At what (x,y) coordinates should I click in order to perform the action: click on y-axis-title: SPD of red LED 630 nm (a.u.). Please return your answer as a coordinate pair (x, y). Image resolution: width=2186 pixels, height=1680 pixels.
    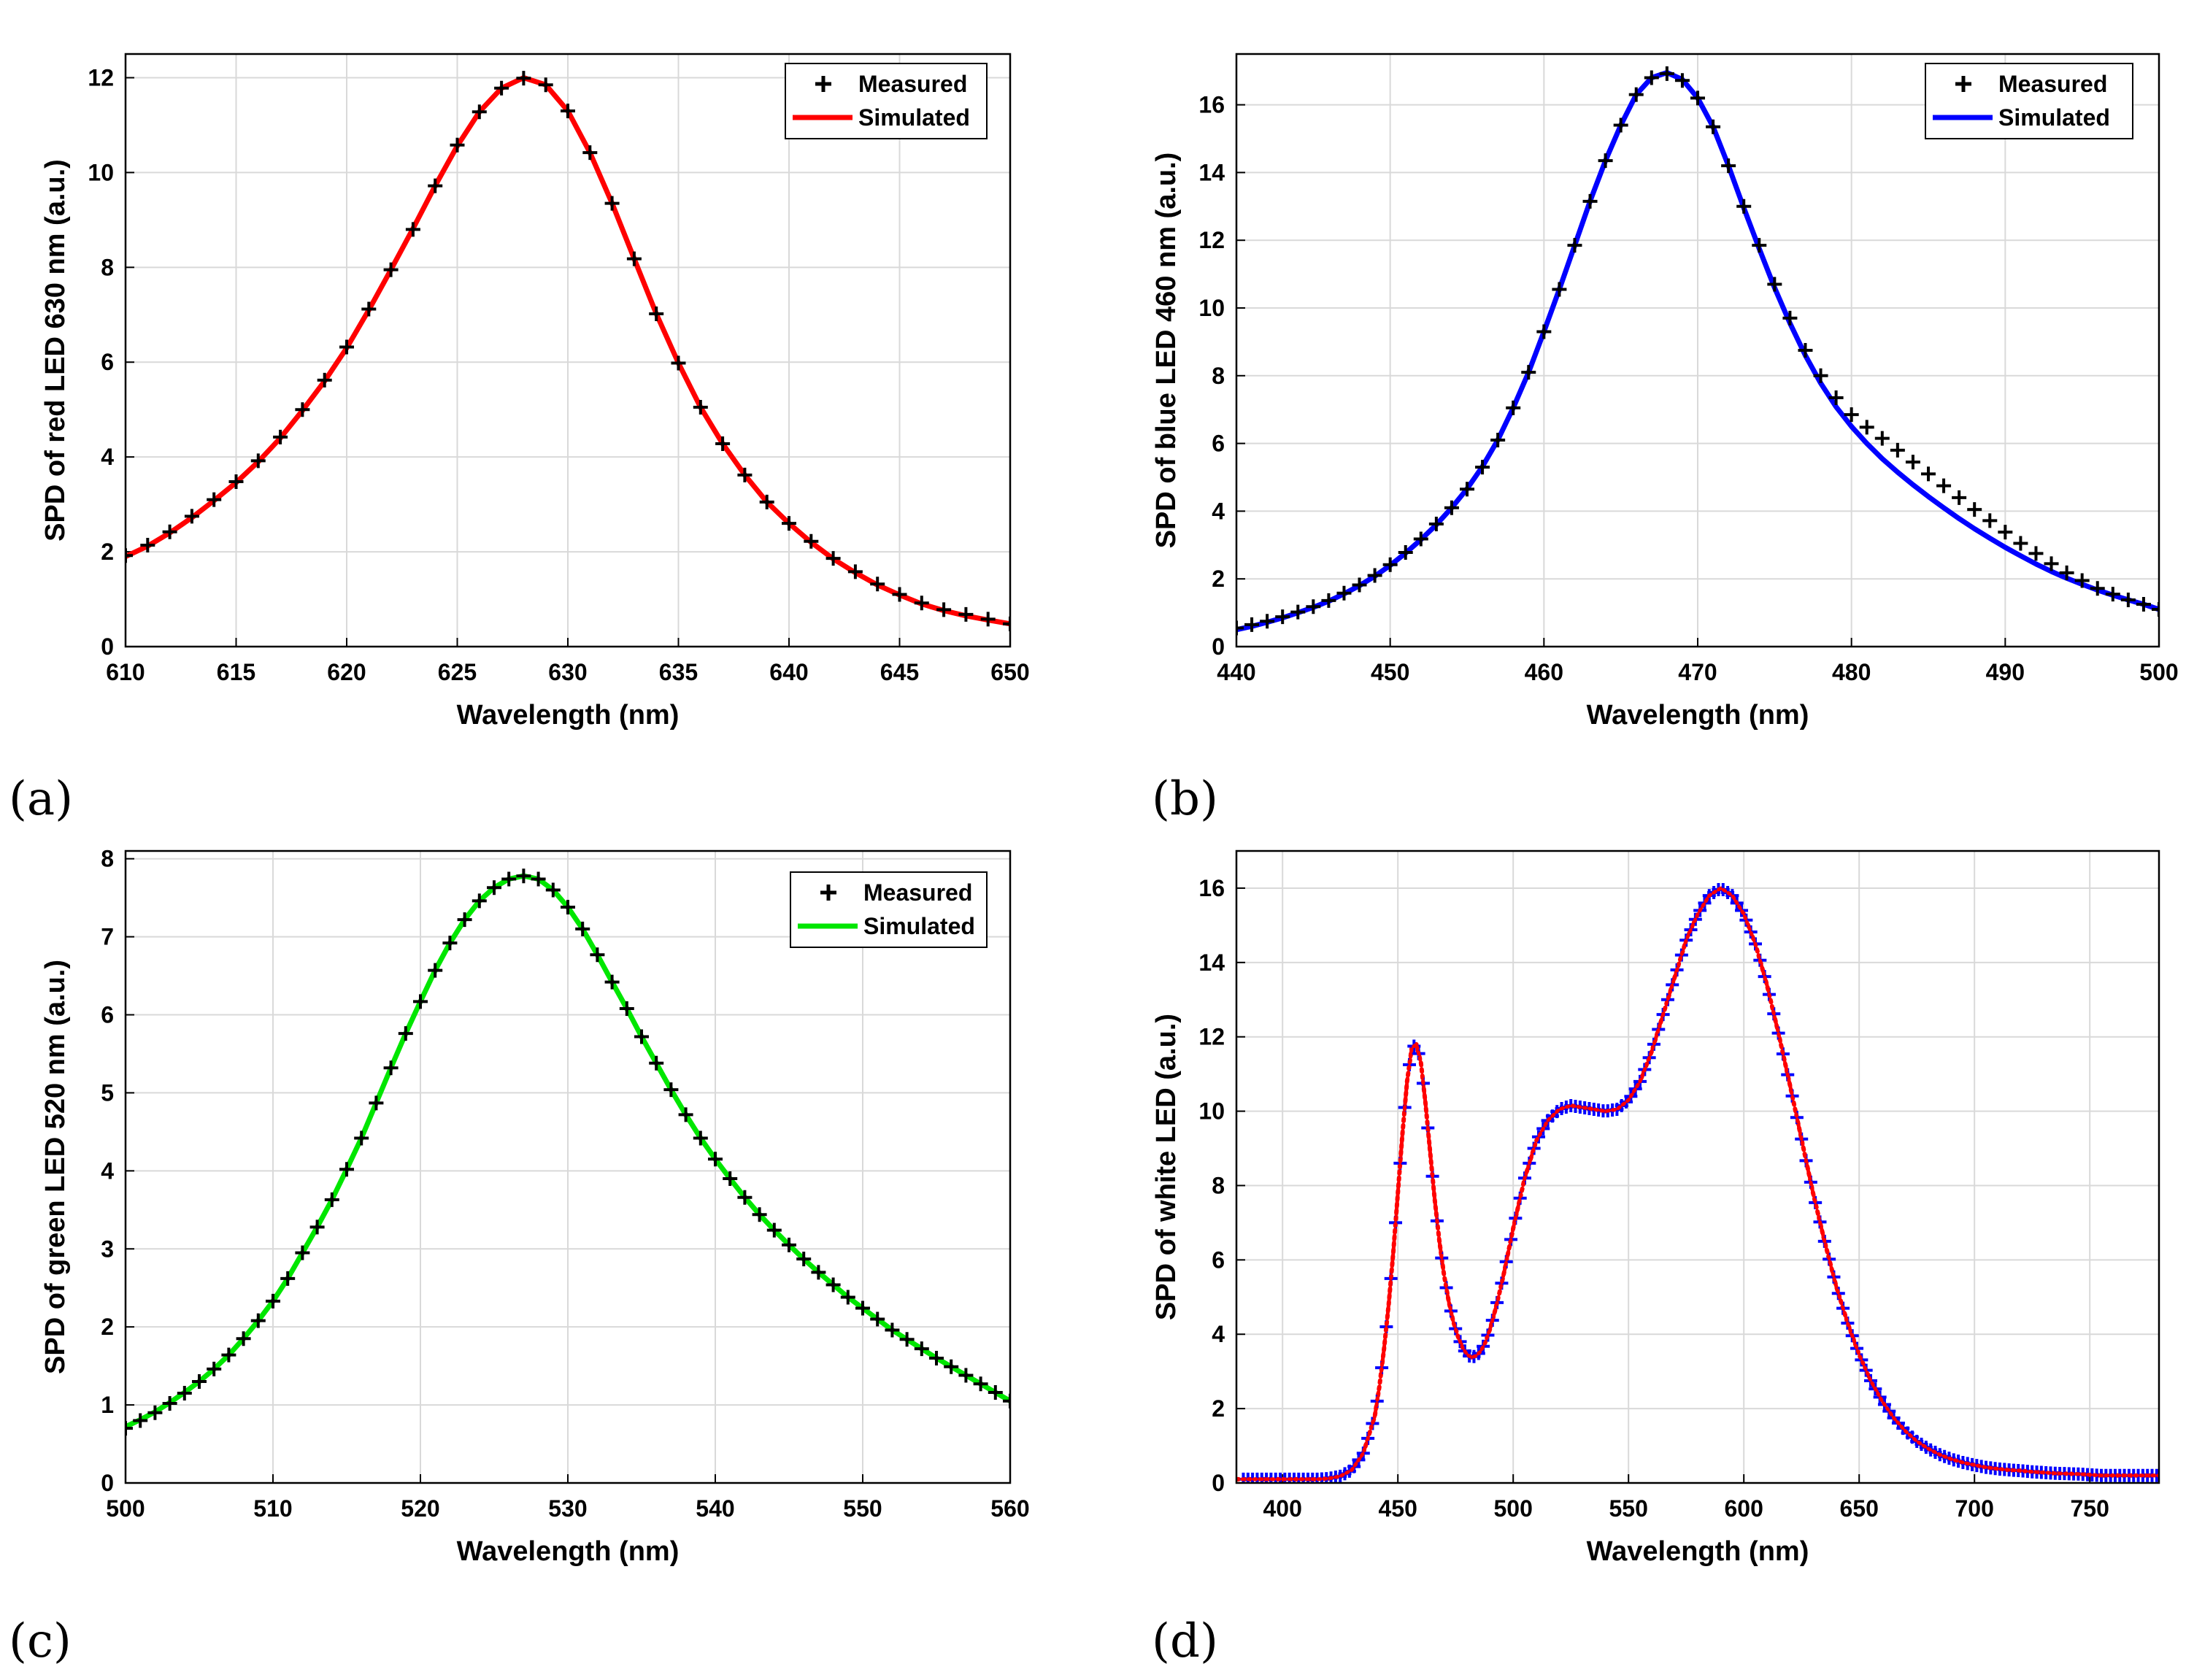
    Looking at the image, I should click on (55, 351).